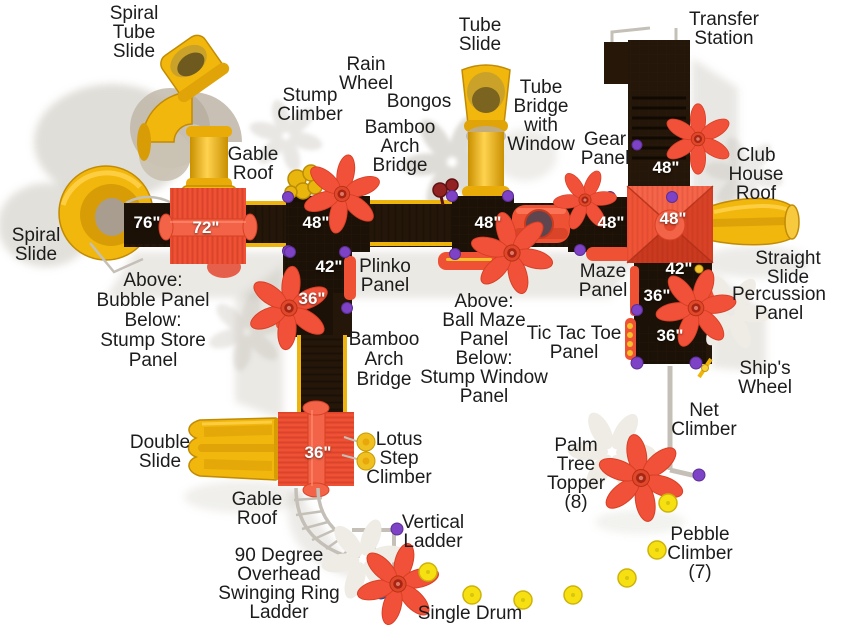 Image resolution: width=850 pixels, height=638 pixels. I want to click on straight-slide, so click(753, 221).